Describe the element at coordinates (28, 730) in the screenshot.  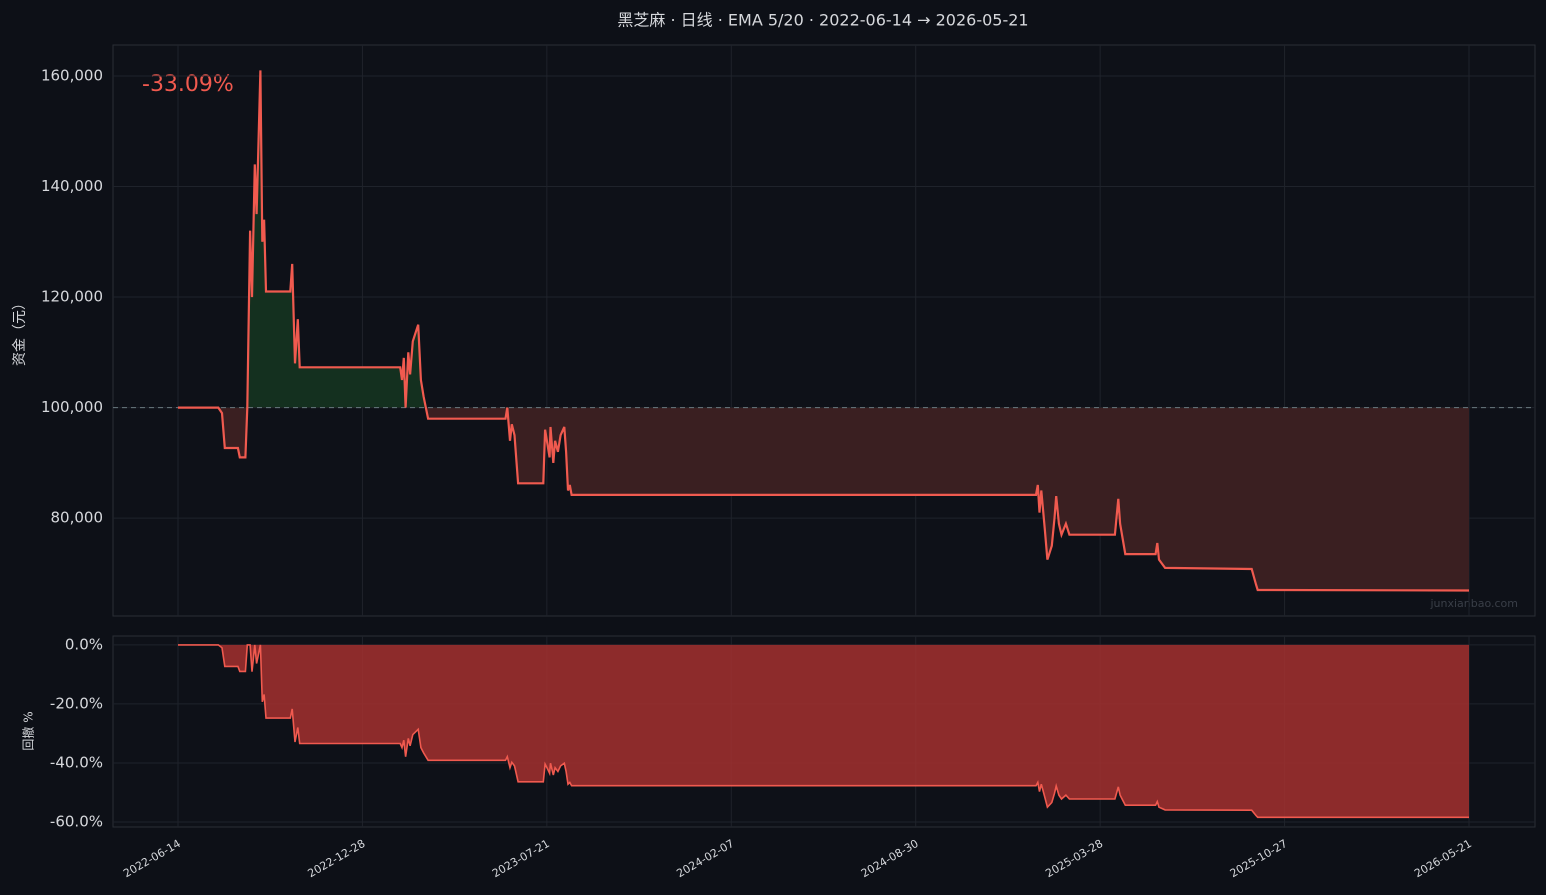
I see `y-axis-label: 回撤 %` at that location.